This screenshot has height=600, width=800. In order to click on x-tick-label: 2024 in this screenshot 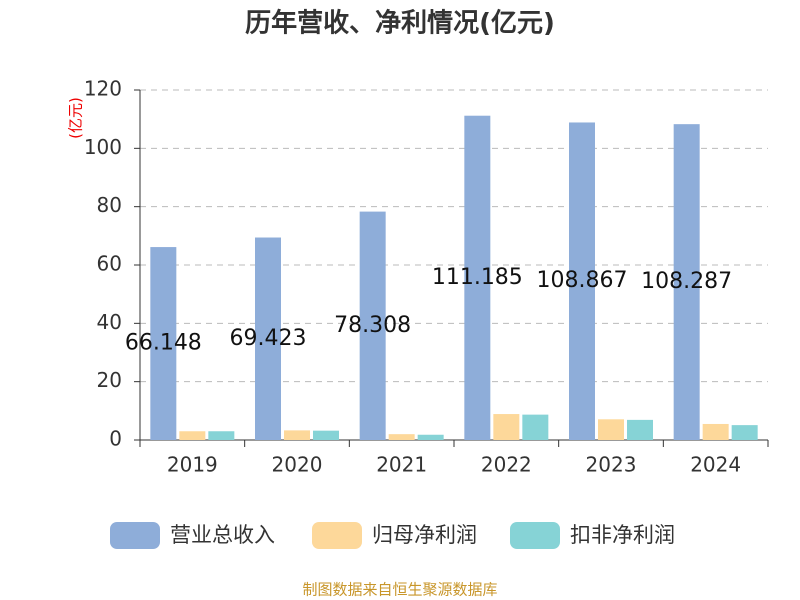, I will do `click(715, 465)`.